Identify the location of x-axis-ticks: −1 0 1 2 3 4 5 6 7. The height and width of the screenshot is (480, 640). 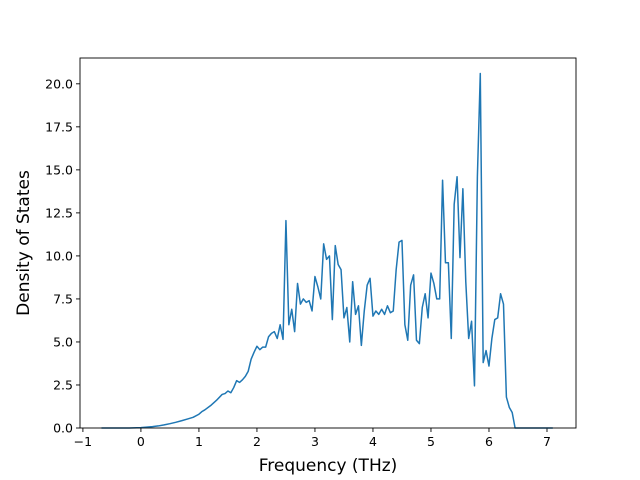
(312, 438).